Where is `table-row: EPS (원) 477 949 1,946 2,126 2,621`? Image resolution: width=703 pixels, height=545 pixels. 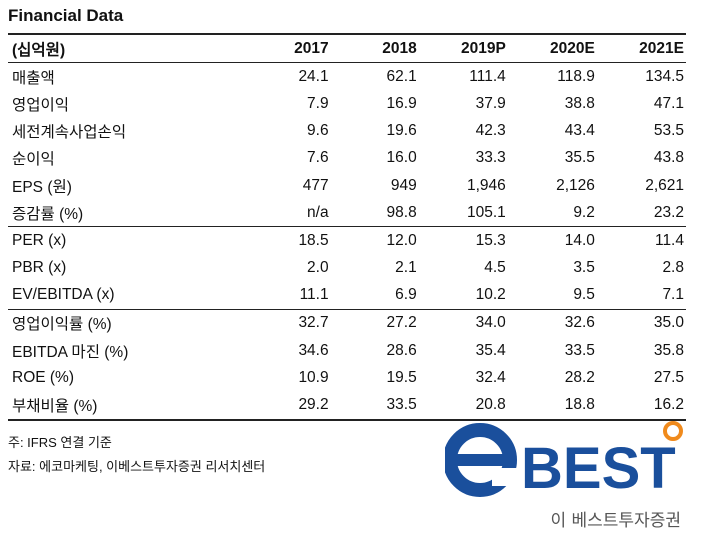
table-row: EPS (원) 477 949 1,946 2,126 2,621 is located at coordinates (347, 185).